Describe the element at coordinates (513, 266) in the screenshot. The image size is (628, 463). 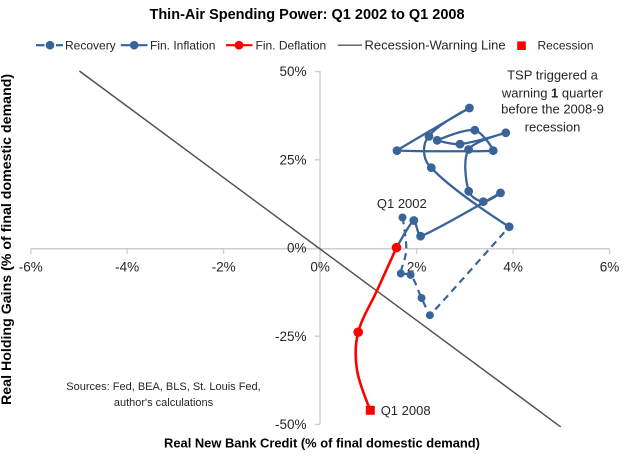
I see `svg-text: 4%` at that location.